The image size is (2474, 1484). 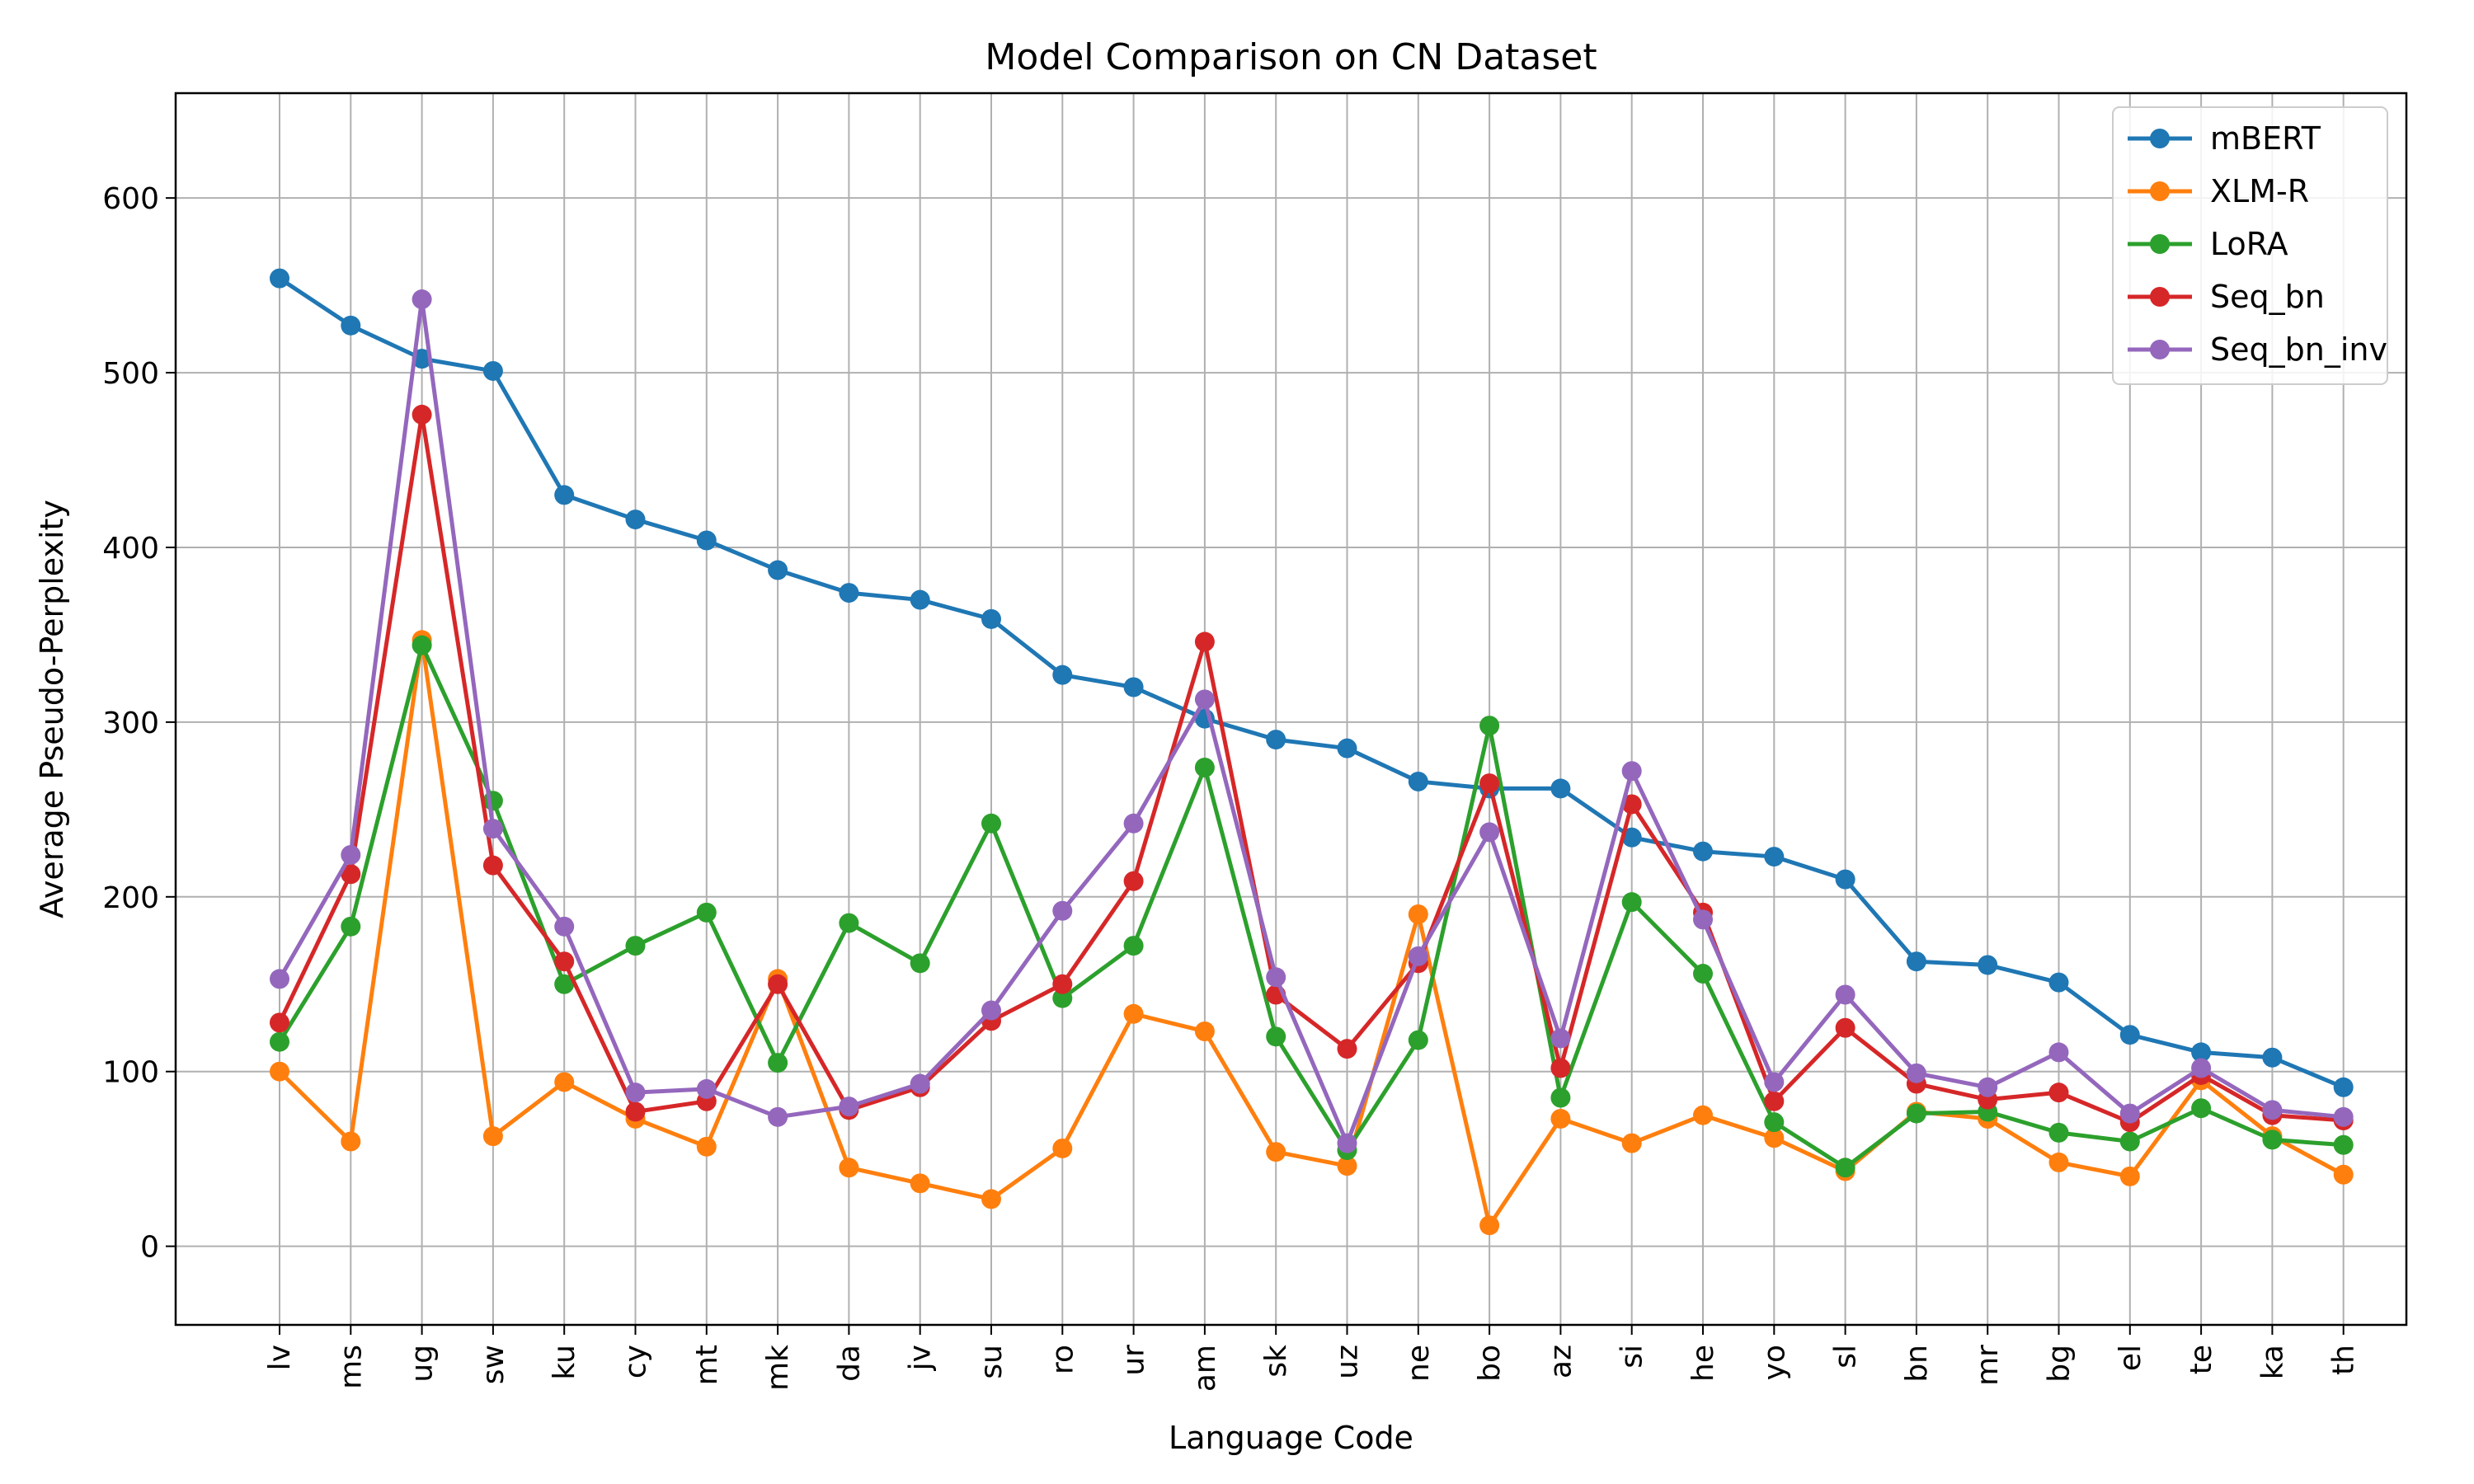 I want to click on chart-title: Model Comparison on CN Dataset, so click(x=1291, y=57).